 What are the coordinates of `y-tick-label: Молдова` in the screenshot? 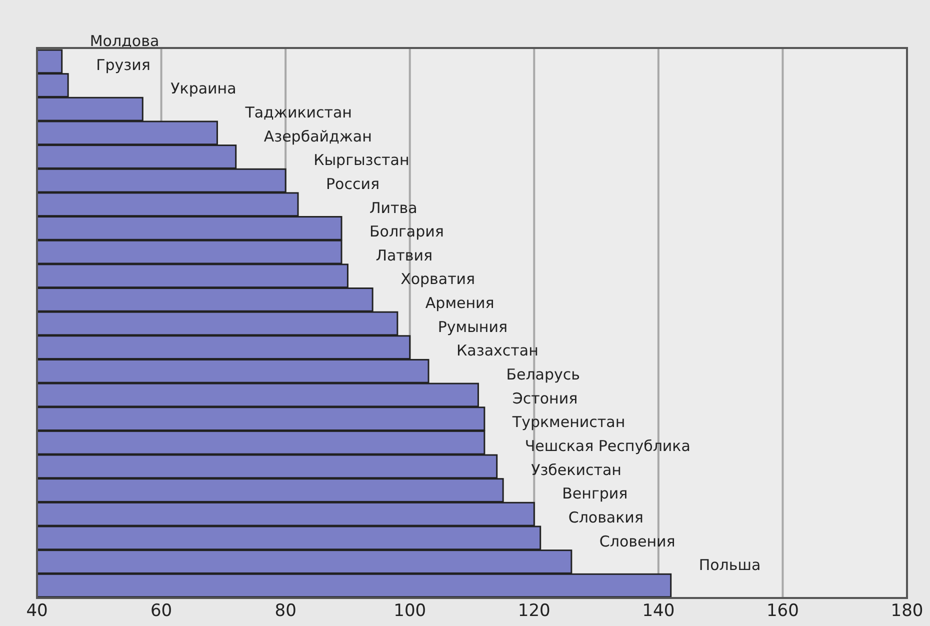 It's located at (125, 41).